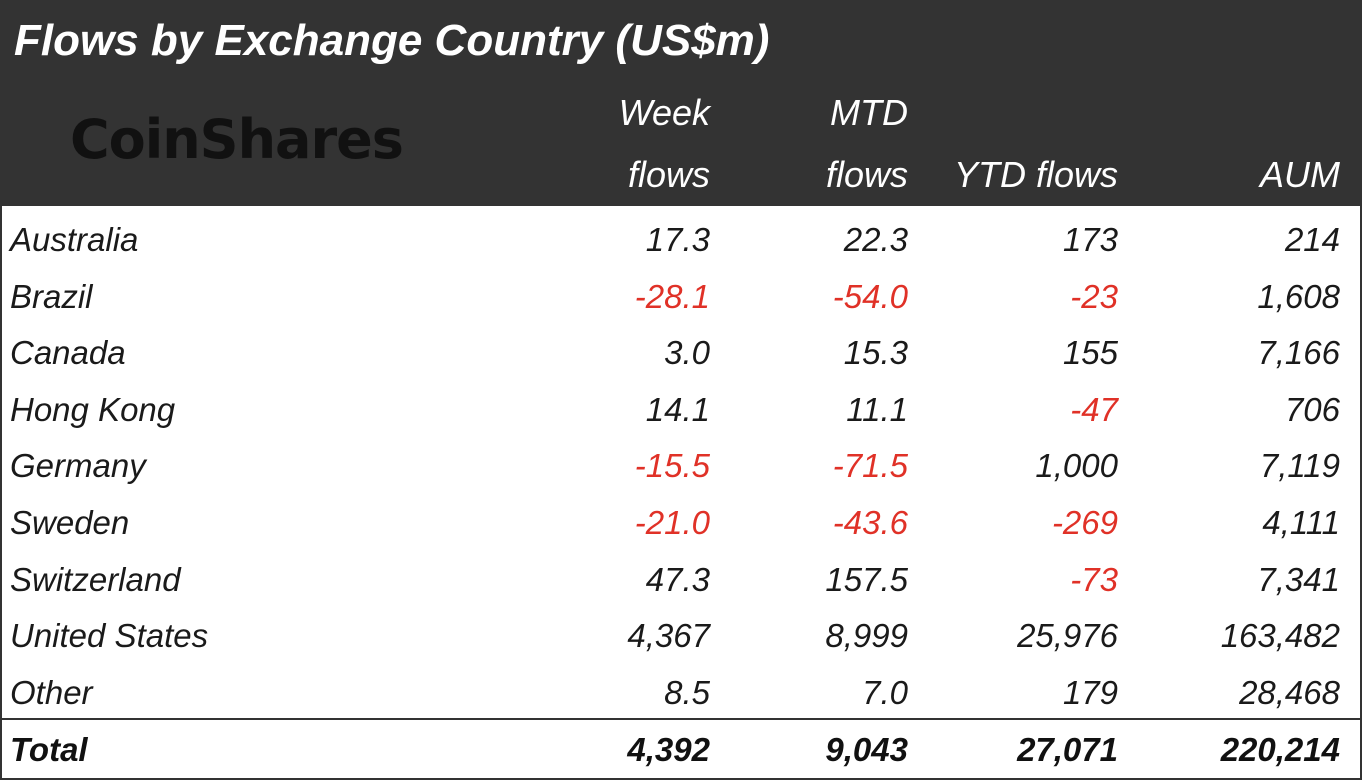 This screenshot has height=780, width=1362. What do you see at coordinates (875, 353) in the screenshot?
I see `mtd-value: 15.3` at bounding box center [875, 353].